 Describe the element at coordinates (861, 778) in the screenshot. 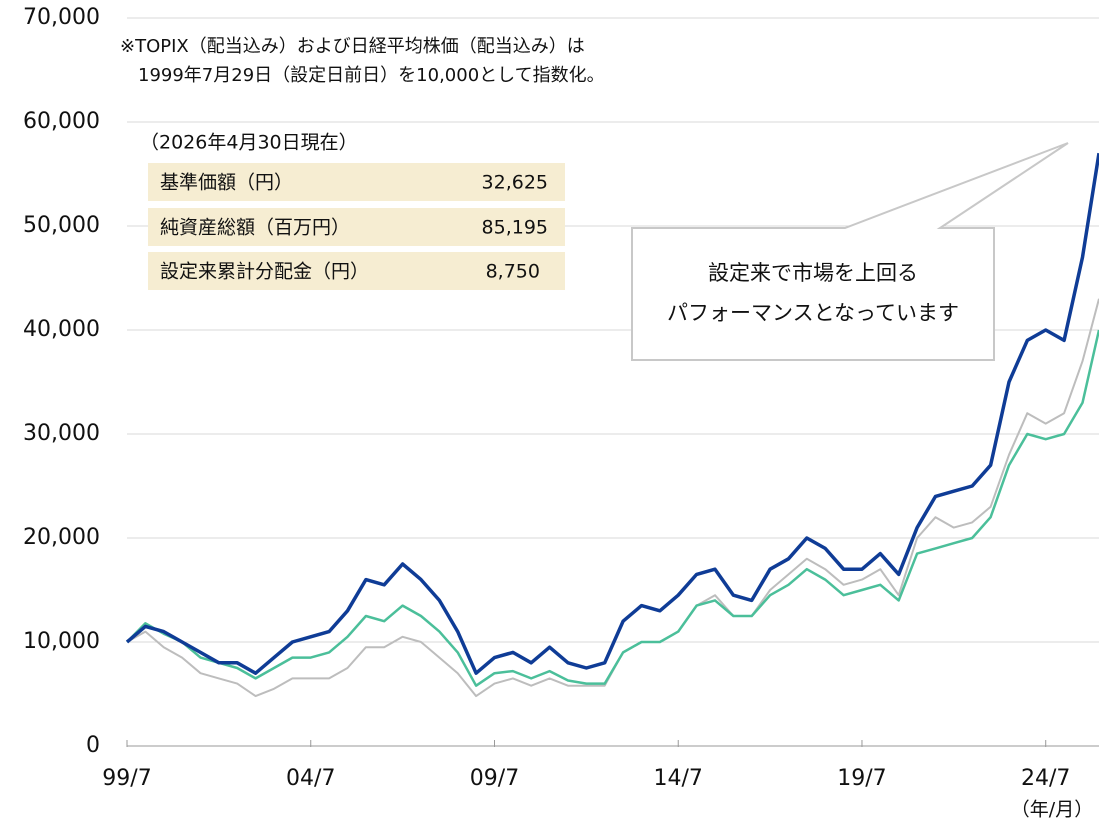

I see `x-tick-label: 19/7` at that location.